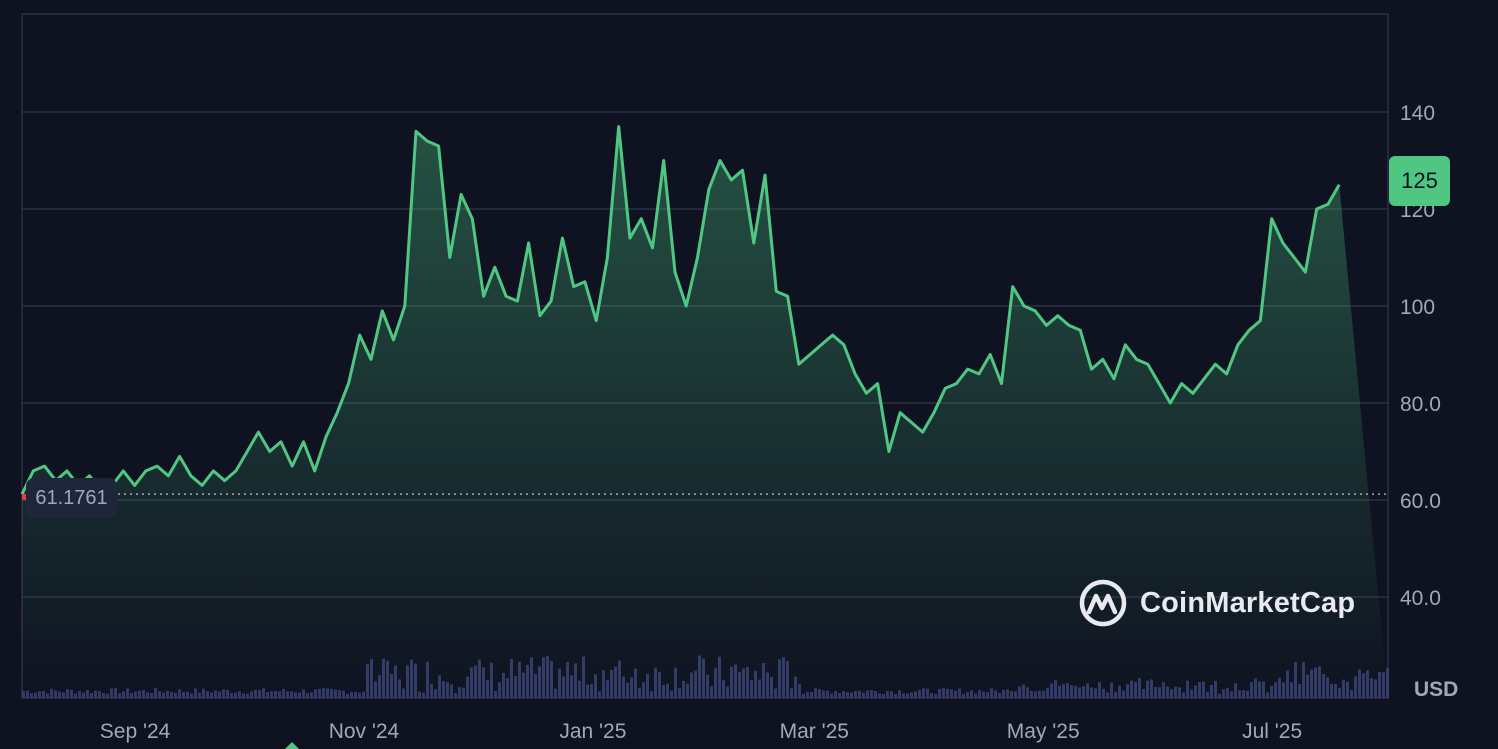  What do you see at coordinates (1417, 307) in the screenshot?
I see `y-tick-label: 100` at bounding box center [1417, 307].